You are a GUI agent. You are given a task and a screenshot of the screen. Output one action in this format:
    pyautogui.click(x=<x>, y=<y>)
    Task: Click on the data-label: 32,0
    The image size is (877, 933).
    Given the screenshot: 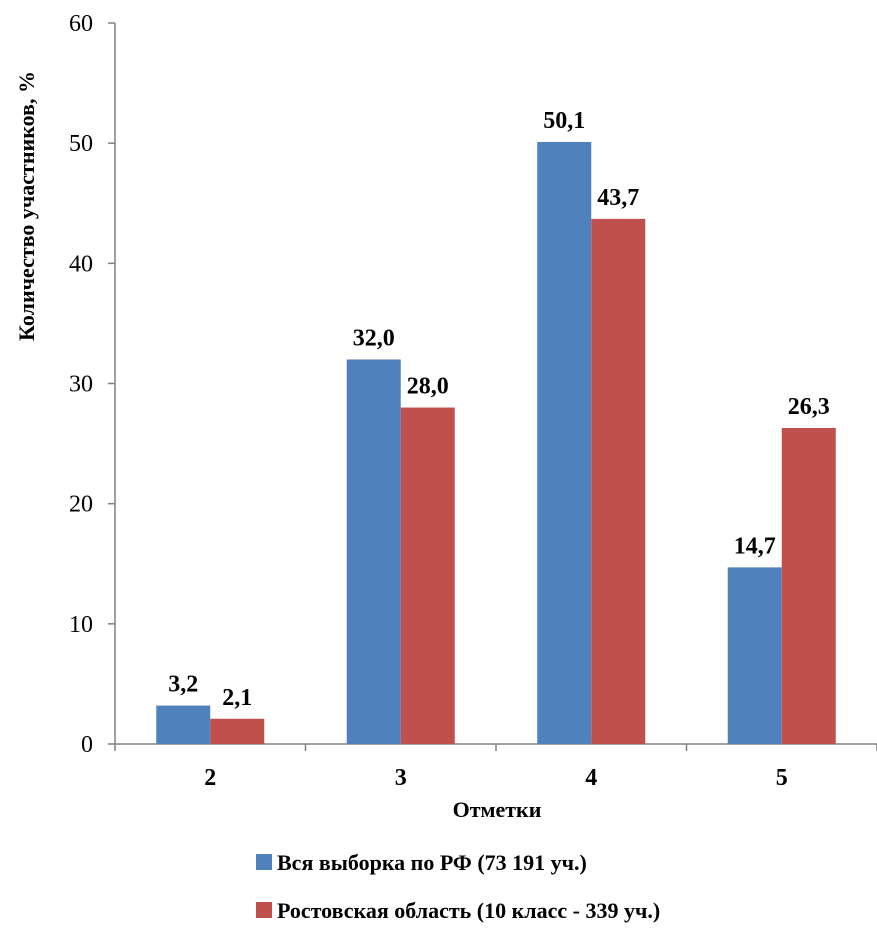 What is the action you would take?
    pyautogui.click(x=374, y=338)
    